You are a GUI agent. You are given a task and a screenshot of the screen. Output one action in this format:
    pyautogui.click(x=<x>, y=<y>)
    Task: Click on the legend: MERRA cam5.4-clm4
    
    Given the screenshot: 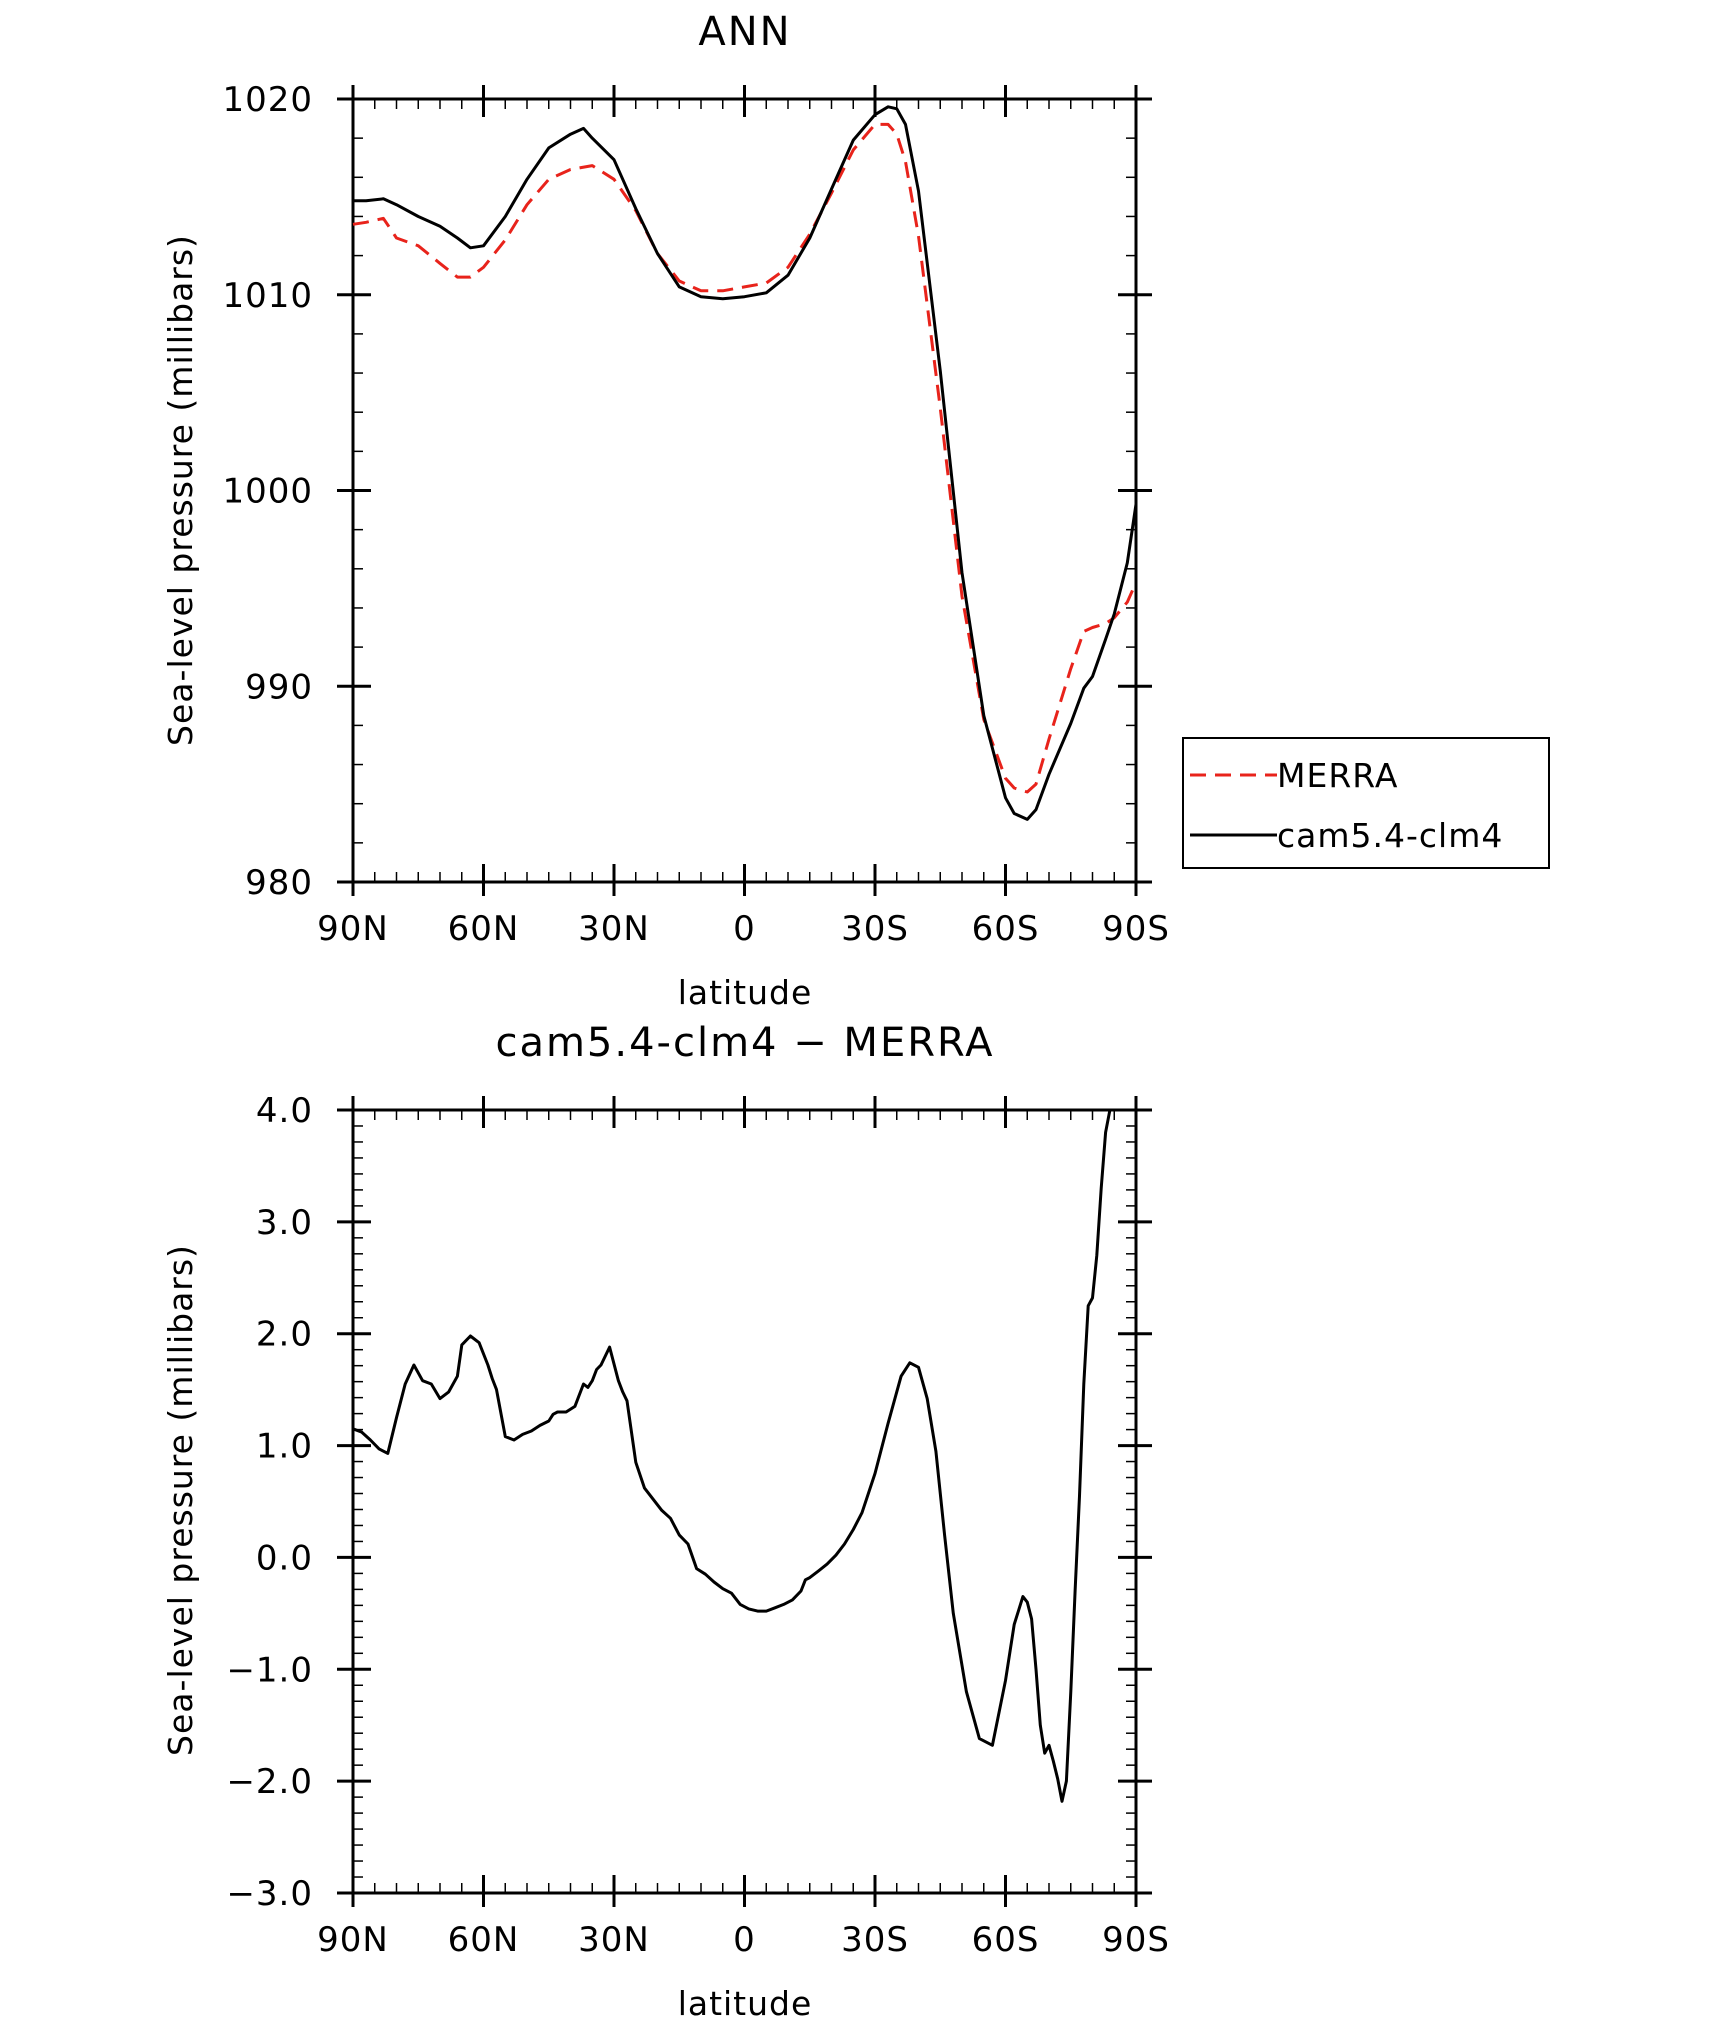 What is the action you would take?
    pyautogui.click(x=1366, y=803)
    